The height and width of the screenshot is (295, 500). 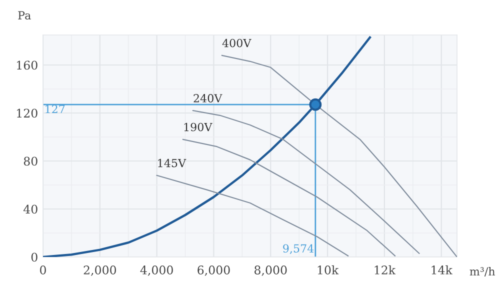 What do you see at coordinates (198, 127) in the screenshot?
I see `series-label: 190V` at bounding box center [198, 127].